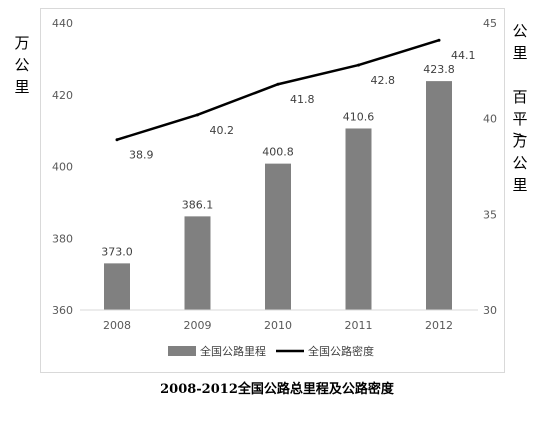 Image resolution: width=554 pixels, height=421 pixels. What do you see at coordinates (21, 43) in the screenshot?
I see `left-axis-title-char: 万` at bounding box center [21, 43].